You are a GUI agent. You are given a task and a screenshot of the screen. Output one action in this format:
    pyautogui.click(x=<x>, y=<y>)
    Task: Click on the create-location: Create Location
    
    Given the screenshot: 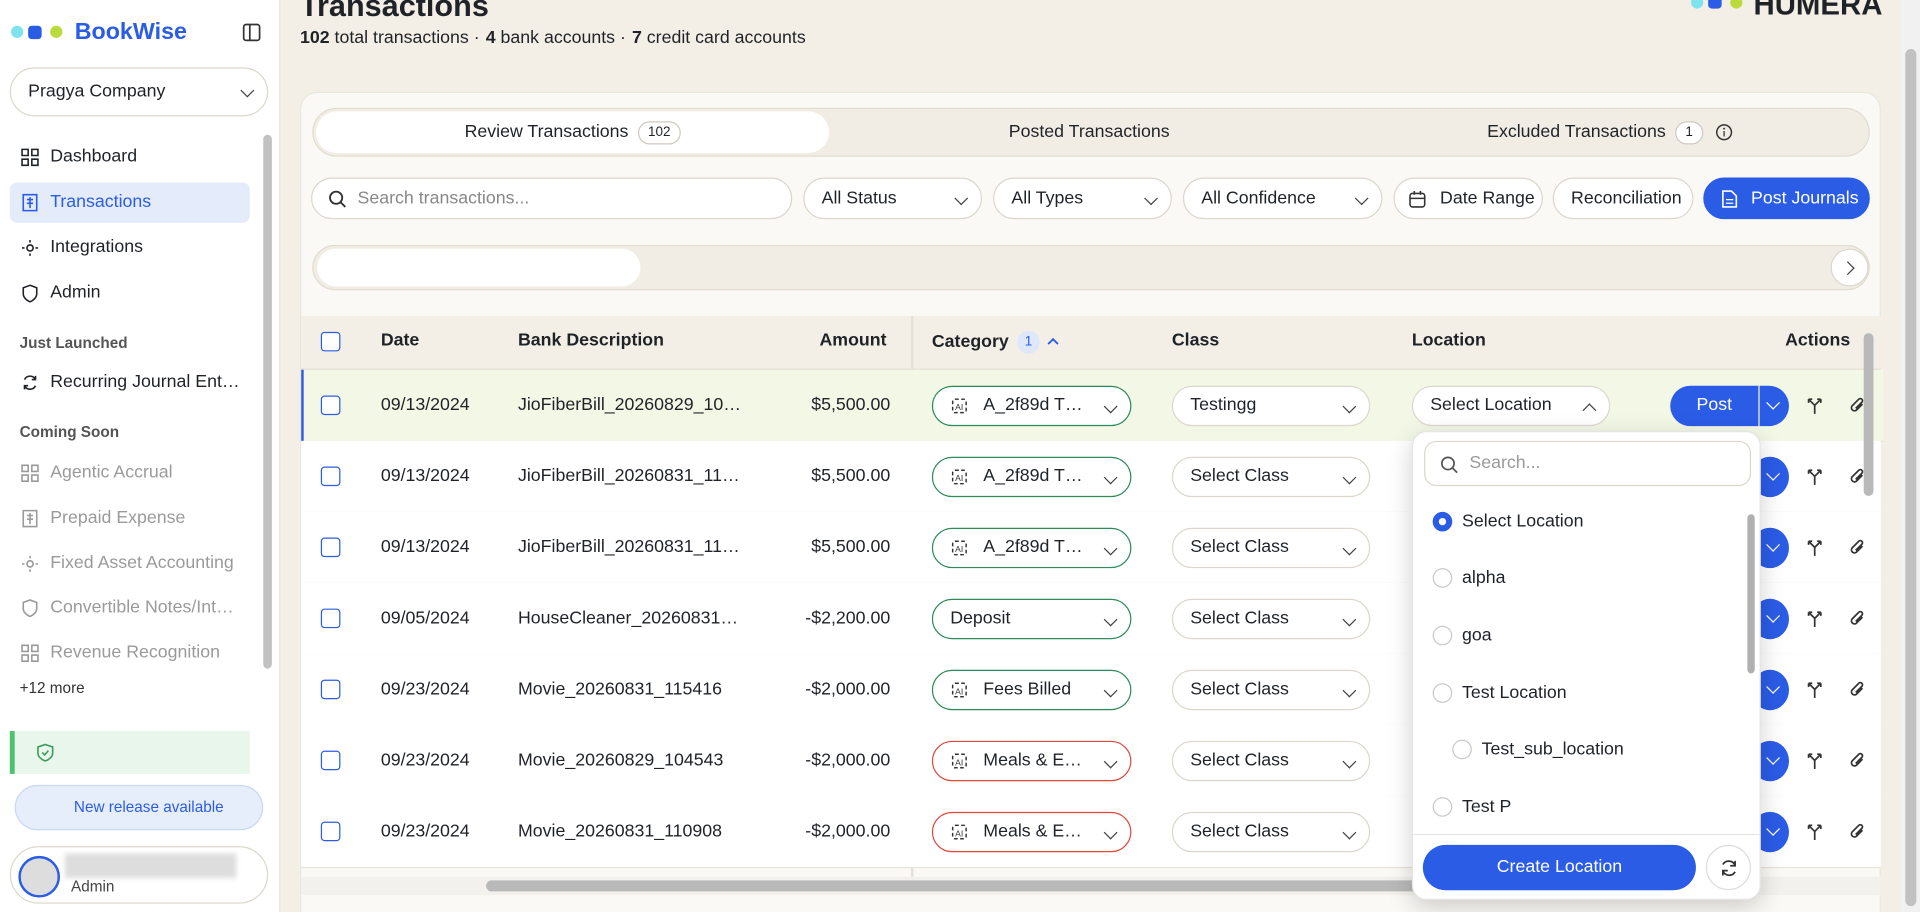 What is the action you would take?
    pyautogui.click(x=1559, y=867)
    